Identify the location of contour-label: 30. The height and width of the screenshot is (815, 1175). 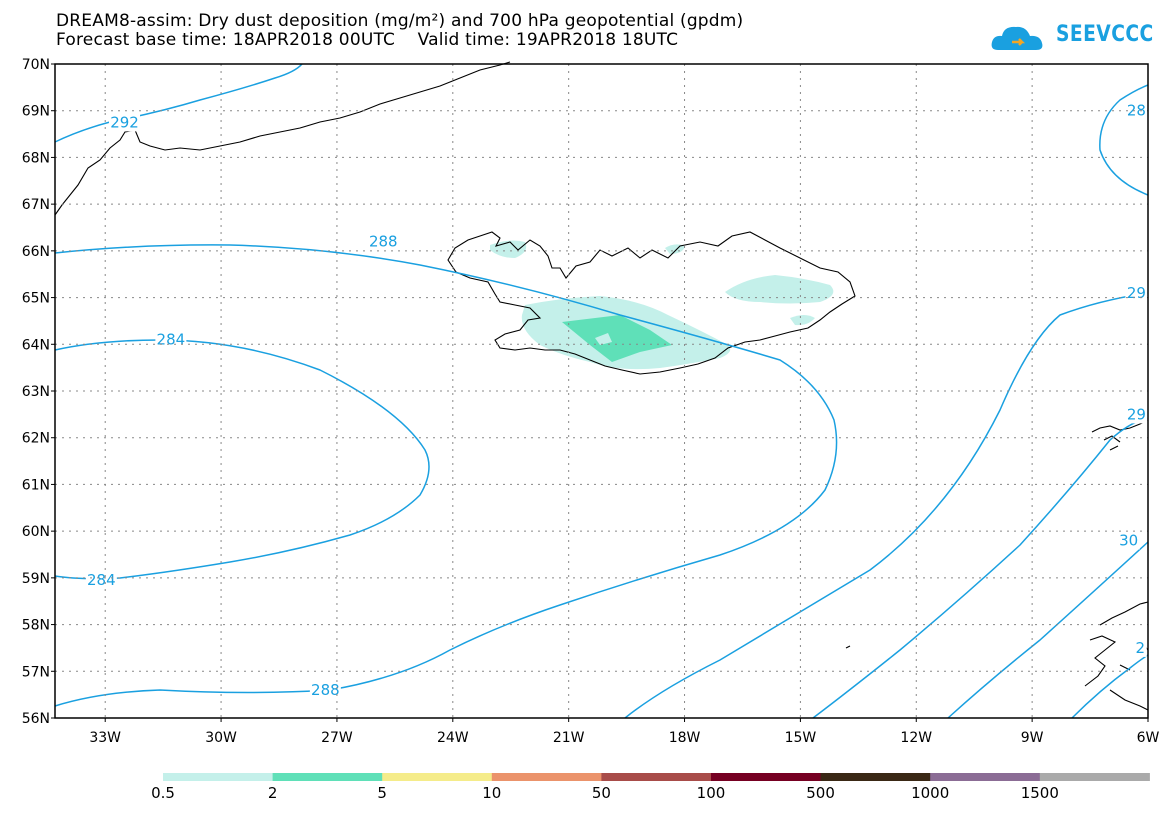
(1128, 540).